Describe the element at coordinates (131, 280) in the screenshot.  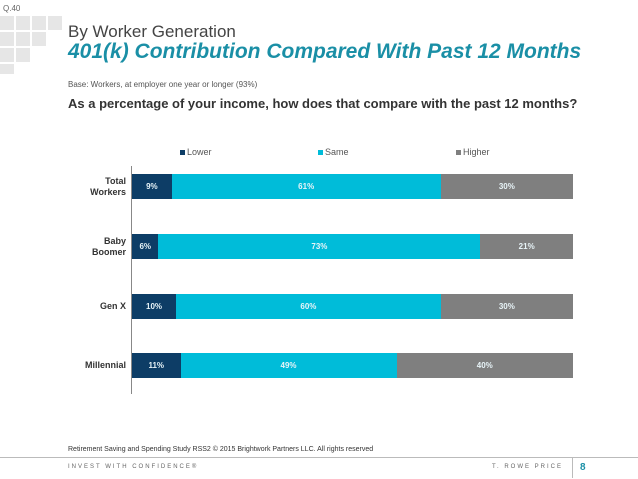
I see `category-axis-line` at that location.